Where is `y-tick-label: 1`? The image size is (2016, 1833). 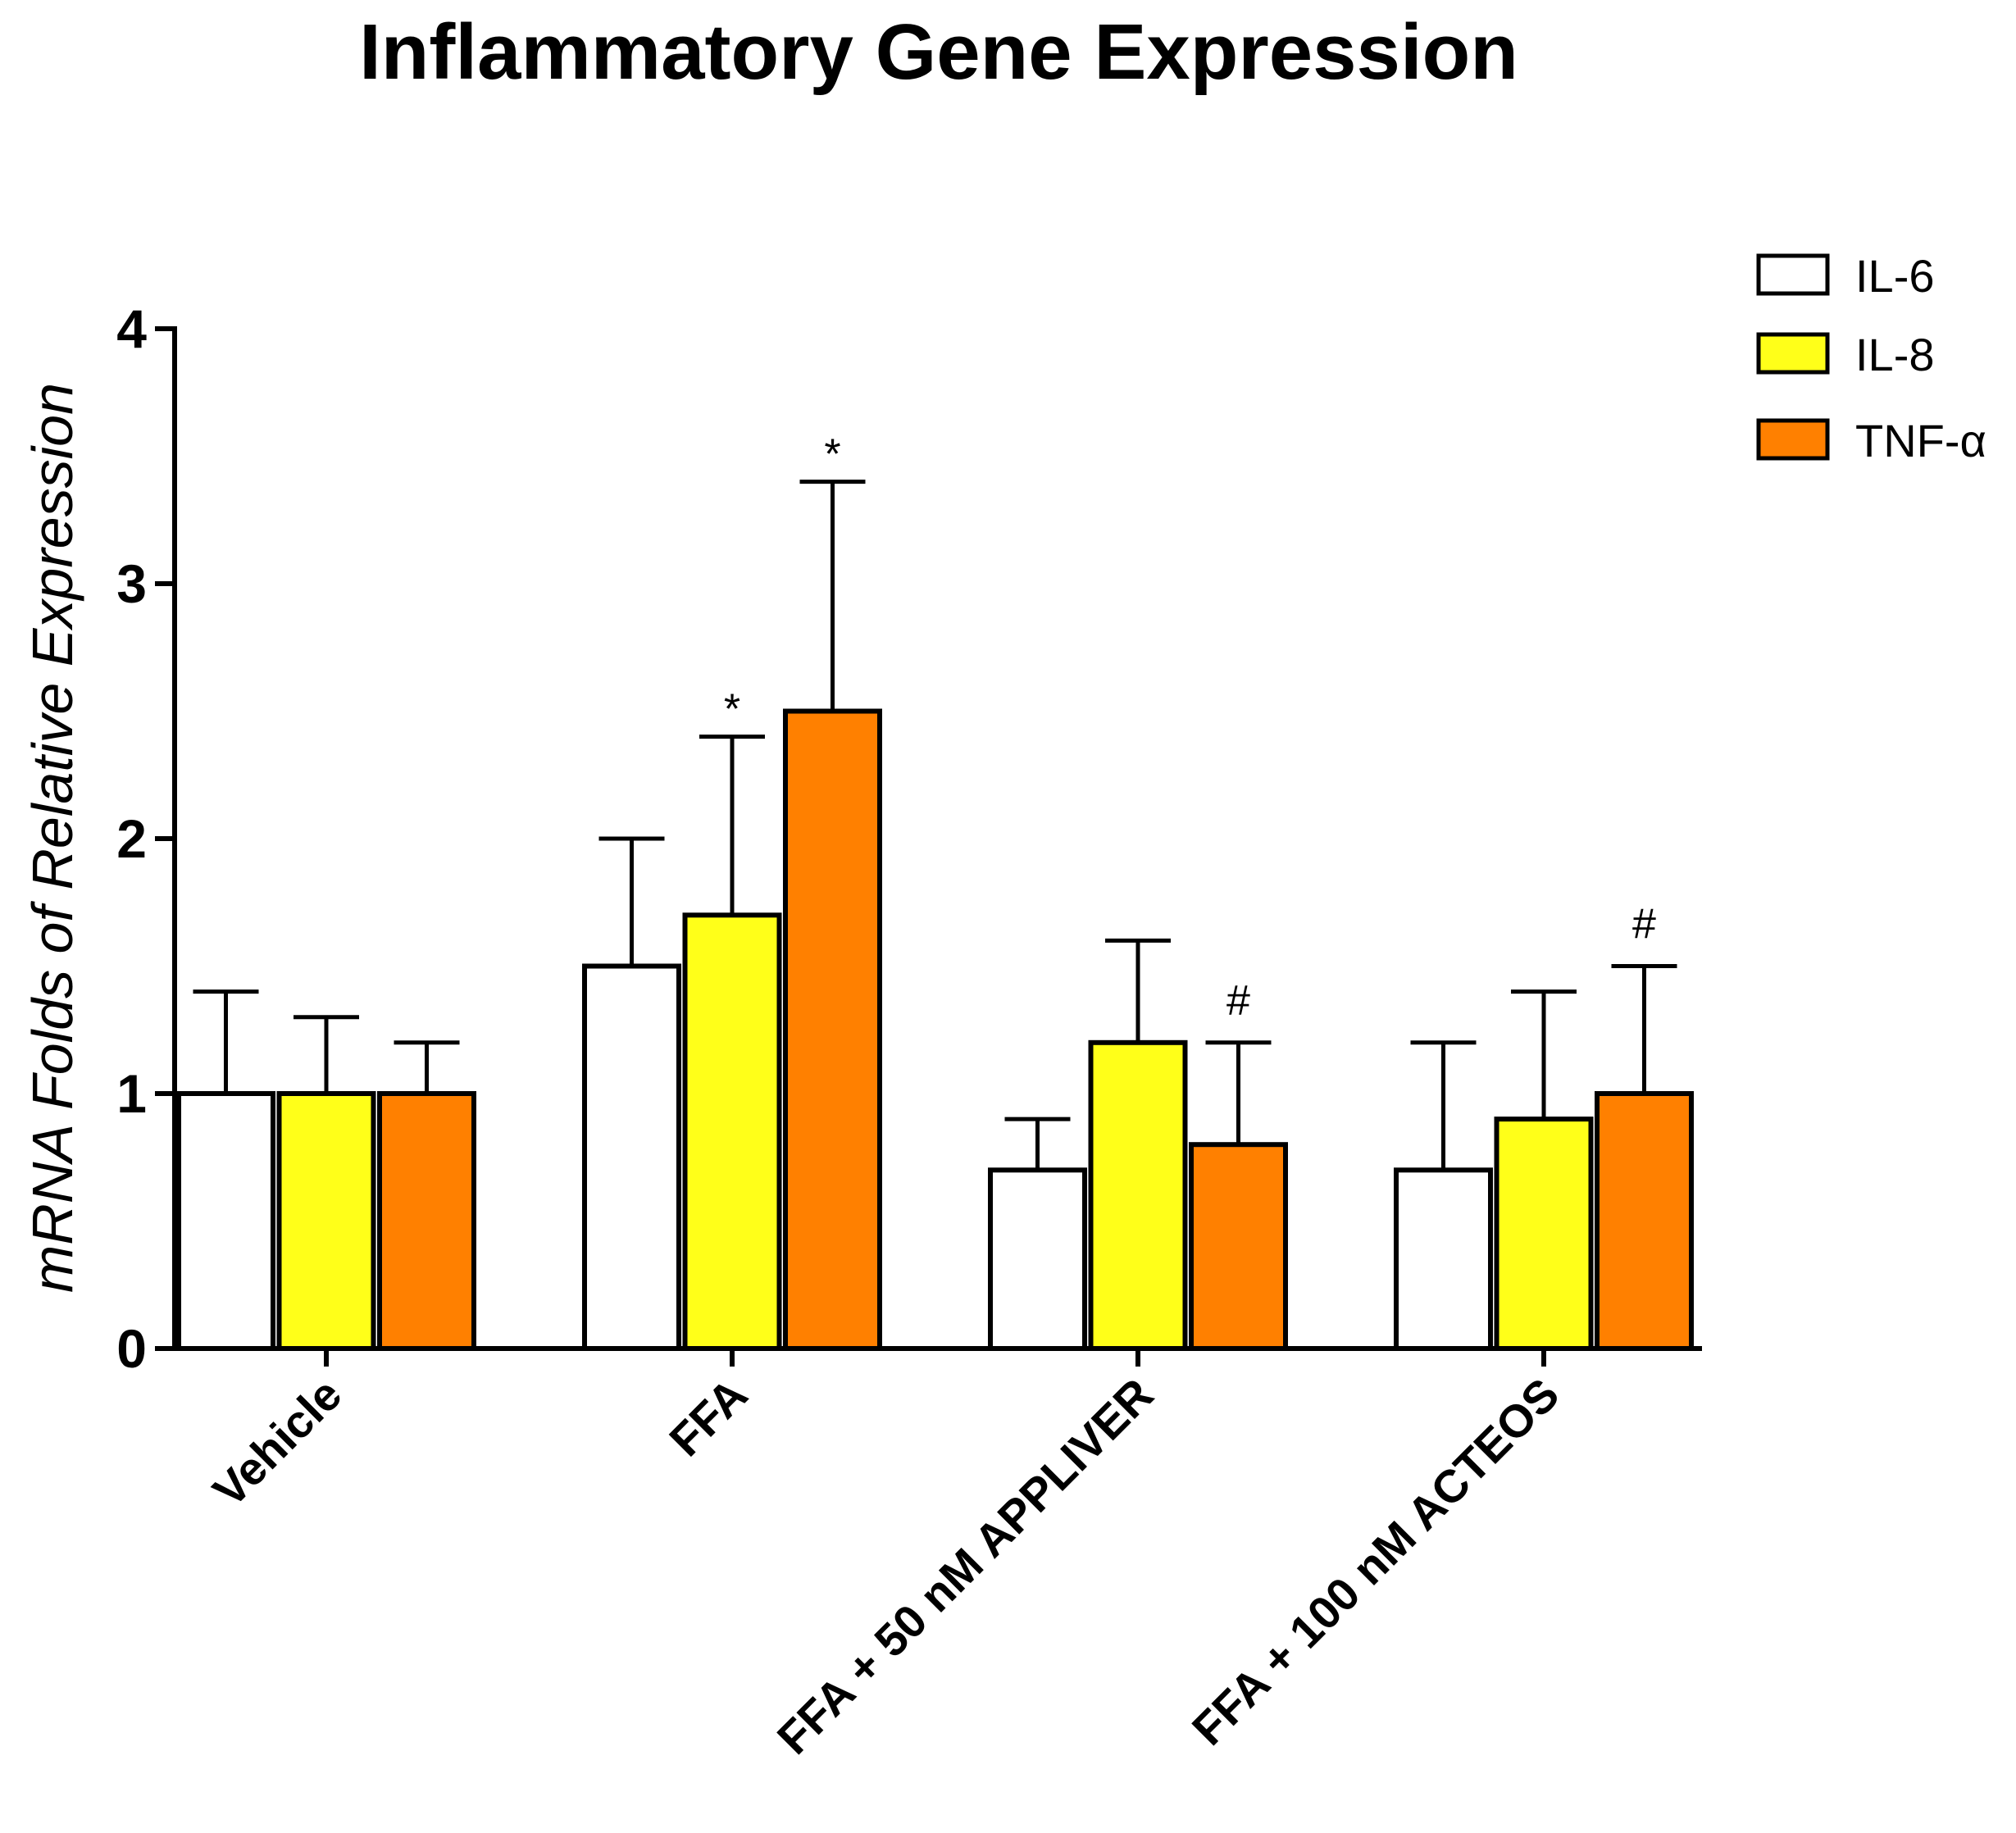
y-tick-label: 1 is located at coordinates (131, 1093).